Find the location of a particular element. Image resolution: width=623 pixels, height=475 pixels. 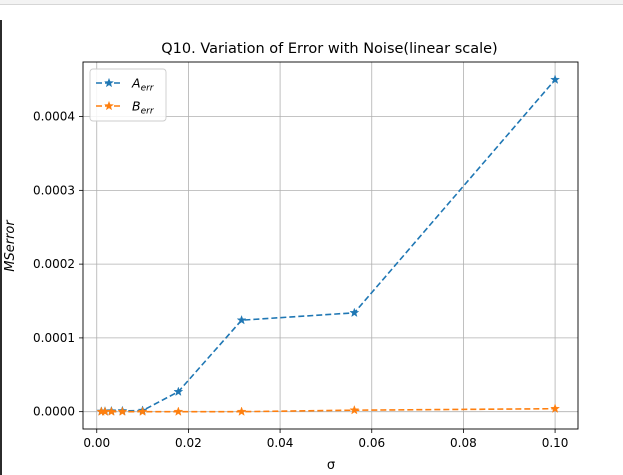

y-tick-label: 0.0003 is located at coordinates (54, 190).